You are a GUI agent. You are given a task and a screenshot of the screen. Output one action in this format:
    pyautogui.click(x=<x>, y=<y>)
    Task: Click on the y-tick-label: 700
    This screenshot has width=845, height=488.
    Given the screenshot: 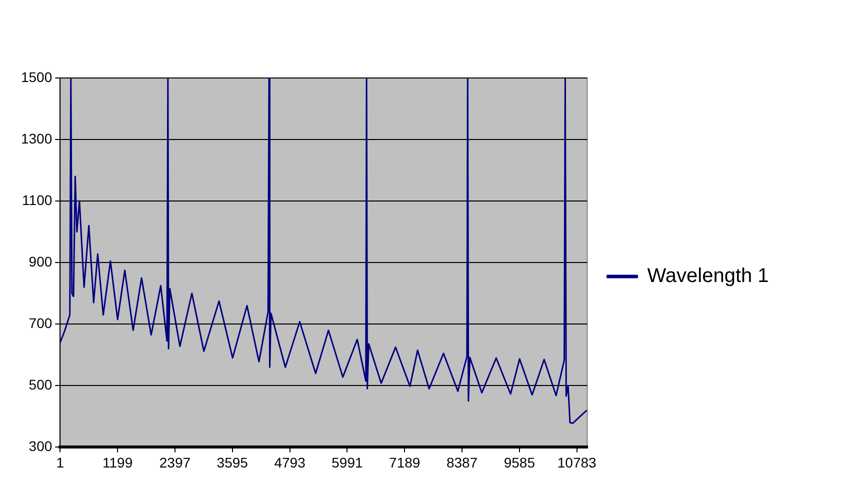 What is the action you would take?
    pyautogui.click(x=40, y=322)
    